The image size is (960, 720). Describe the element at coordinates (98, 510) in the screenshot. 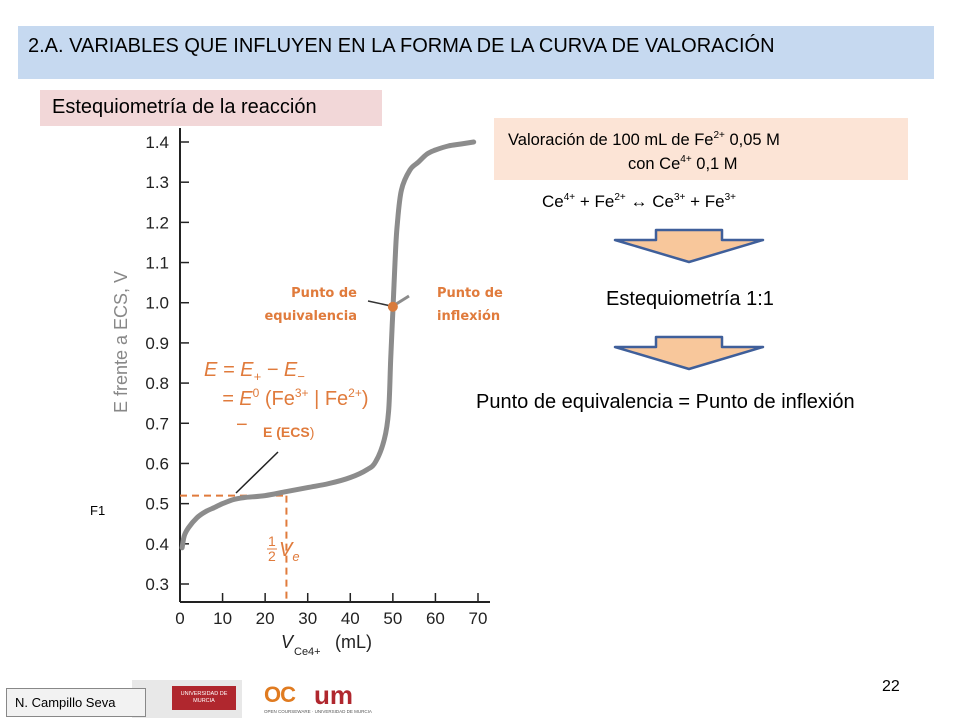

I see `figure-label: F1` at that location.